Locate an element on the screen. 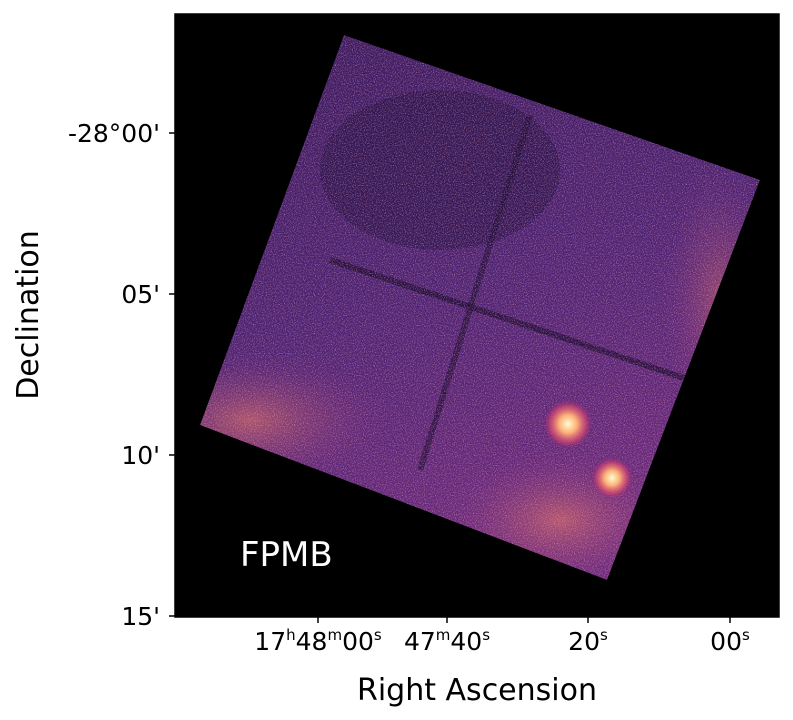 The image size is (793, 720). x-tick-label-0: 17h48m00s is located at coordinates (318, 641).